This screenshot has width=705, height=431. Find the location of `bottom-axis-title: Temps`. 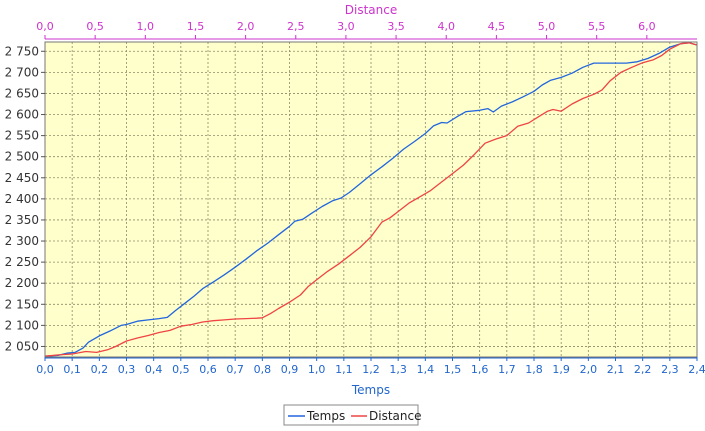

bottom-axis-title: Temps is located at coordinates (370, 390).